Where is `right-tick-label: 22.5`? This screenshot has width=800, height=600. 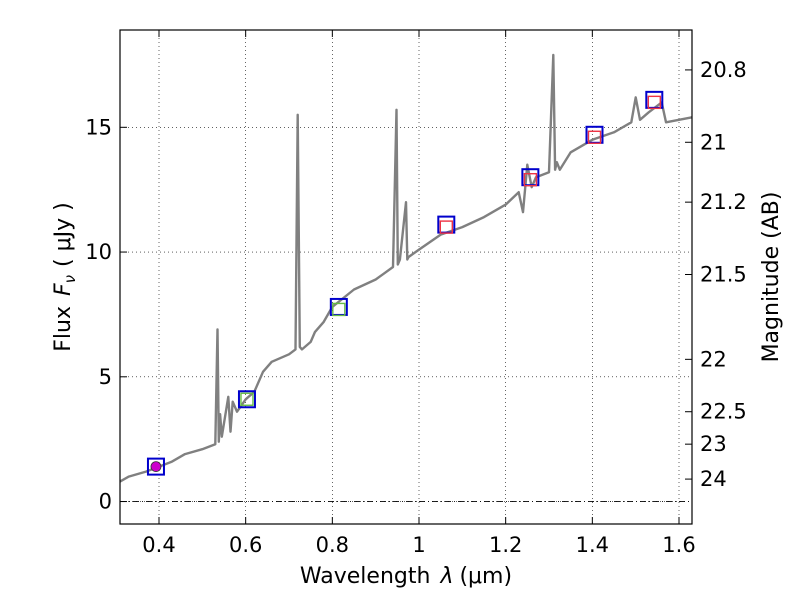 right-tick-label: 22.5 is located at coordinates (723, 412).